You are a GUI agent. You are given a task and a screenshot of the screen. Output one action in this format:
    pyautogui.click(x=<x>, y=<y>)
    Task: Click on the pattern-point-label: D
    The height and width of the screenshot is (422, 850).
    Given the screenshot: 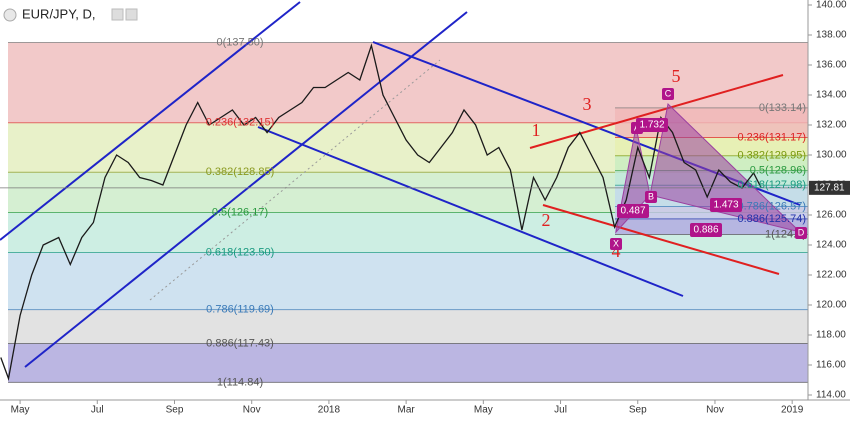 What is the action you would take?
    pyautogui.click(x=801, y=232)
    